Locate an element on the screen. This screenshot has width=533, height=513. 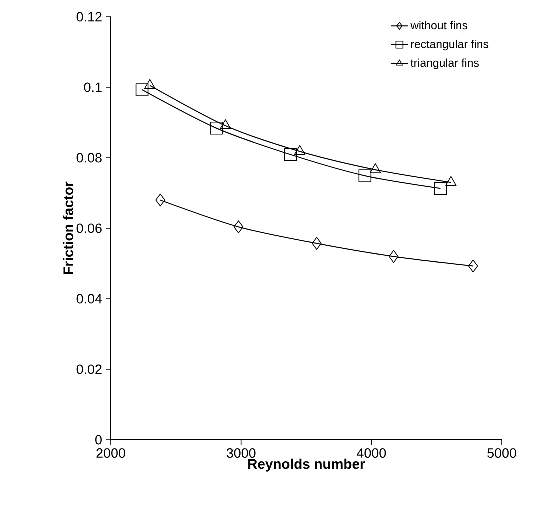
y-tick-label: 0.06 is located at coordinates (89, 229).